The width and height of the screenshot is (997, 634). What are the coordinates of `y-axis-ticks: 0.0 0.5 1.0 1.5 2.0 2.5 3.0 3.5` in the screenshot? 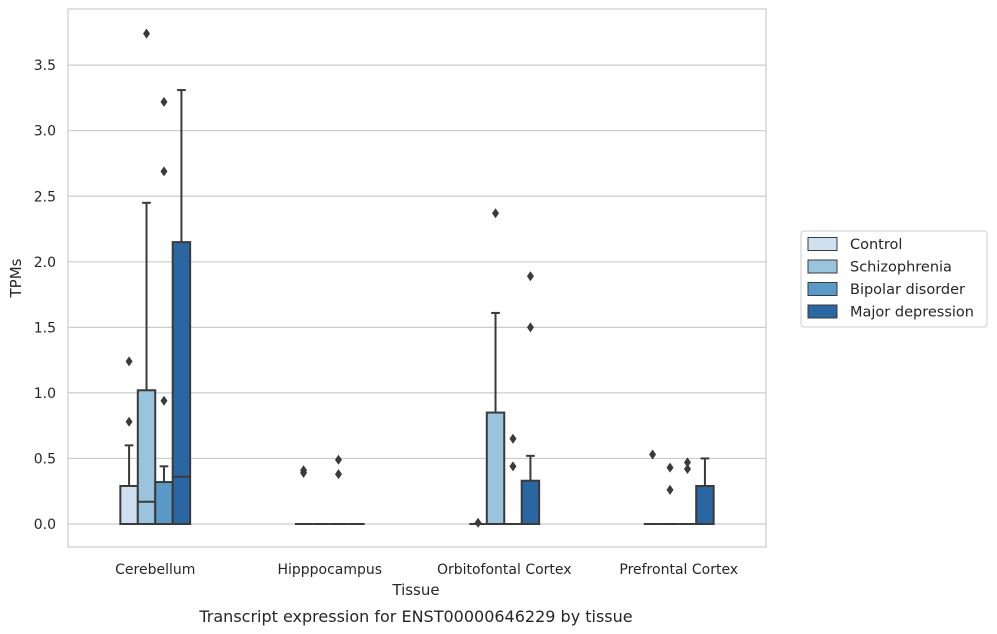 It's located at (45, 295).